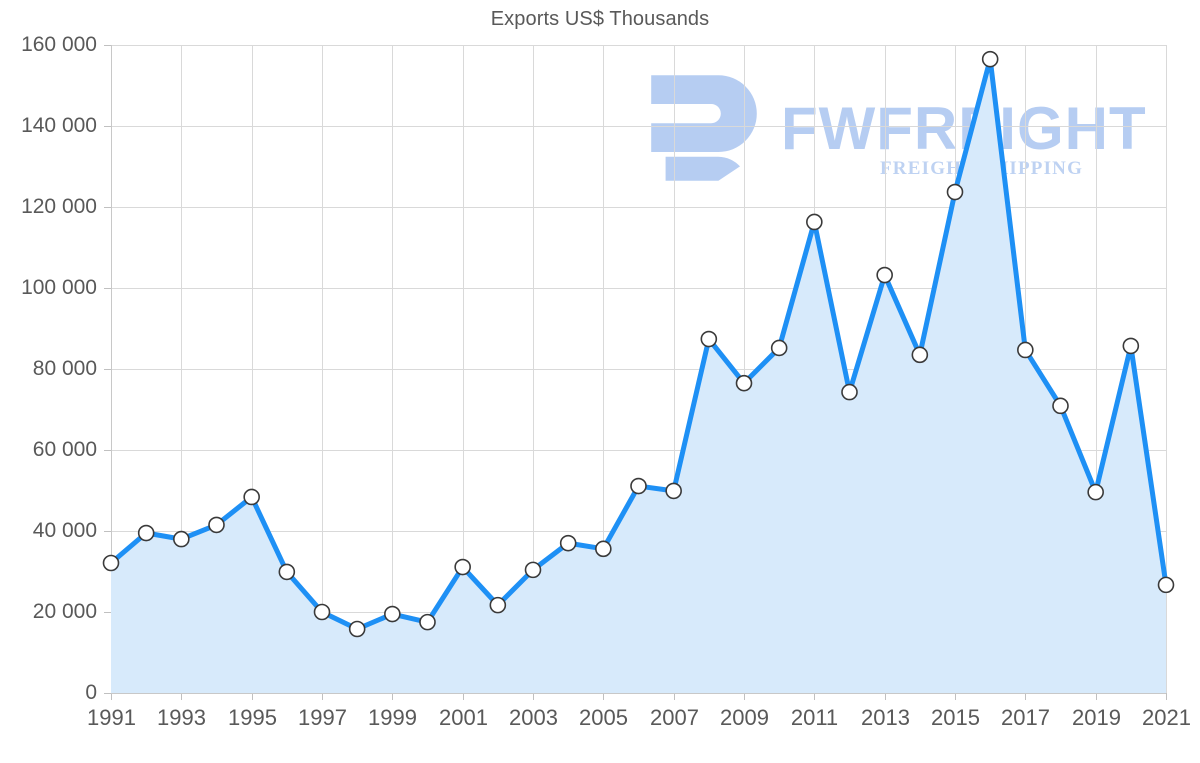  Describe the element at coordinates (463, 717) in the screenshot. I see `x-tick-label: 2001` at that location.